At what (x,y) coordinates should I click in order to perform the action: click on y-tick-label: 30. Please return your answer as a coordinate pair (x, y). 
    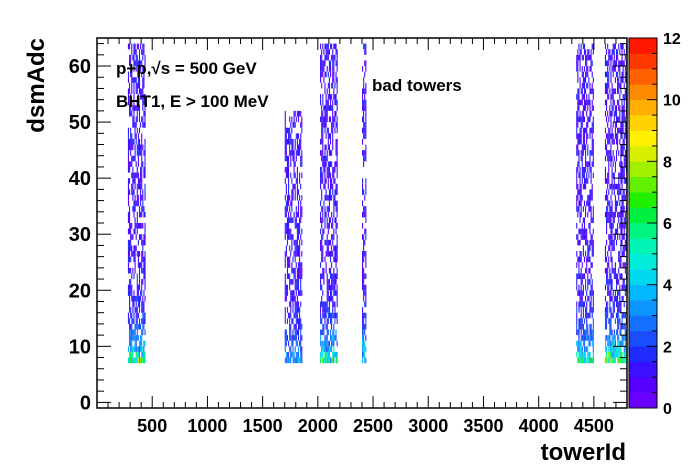
    Looking at the image, I should click on (80, 235).